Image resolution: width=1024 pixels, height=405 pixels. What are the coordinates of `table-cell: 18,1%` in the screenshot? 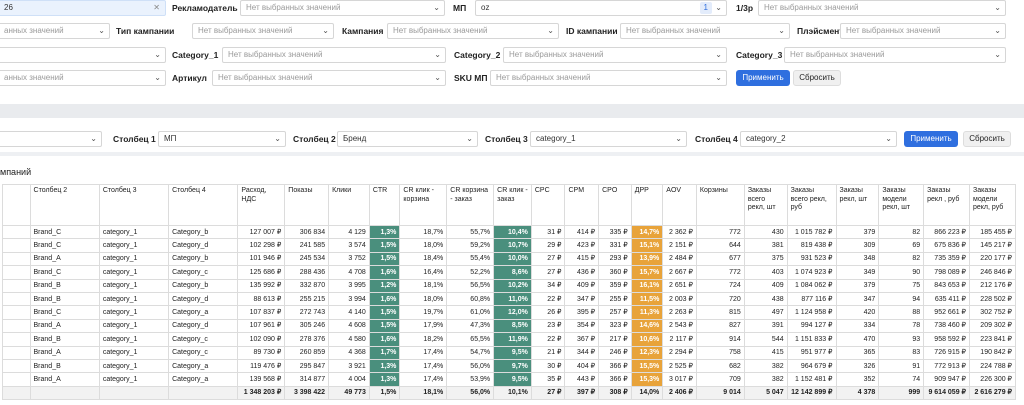 It's located at (423, 285).